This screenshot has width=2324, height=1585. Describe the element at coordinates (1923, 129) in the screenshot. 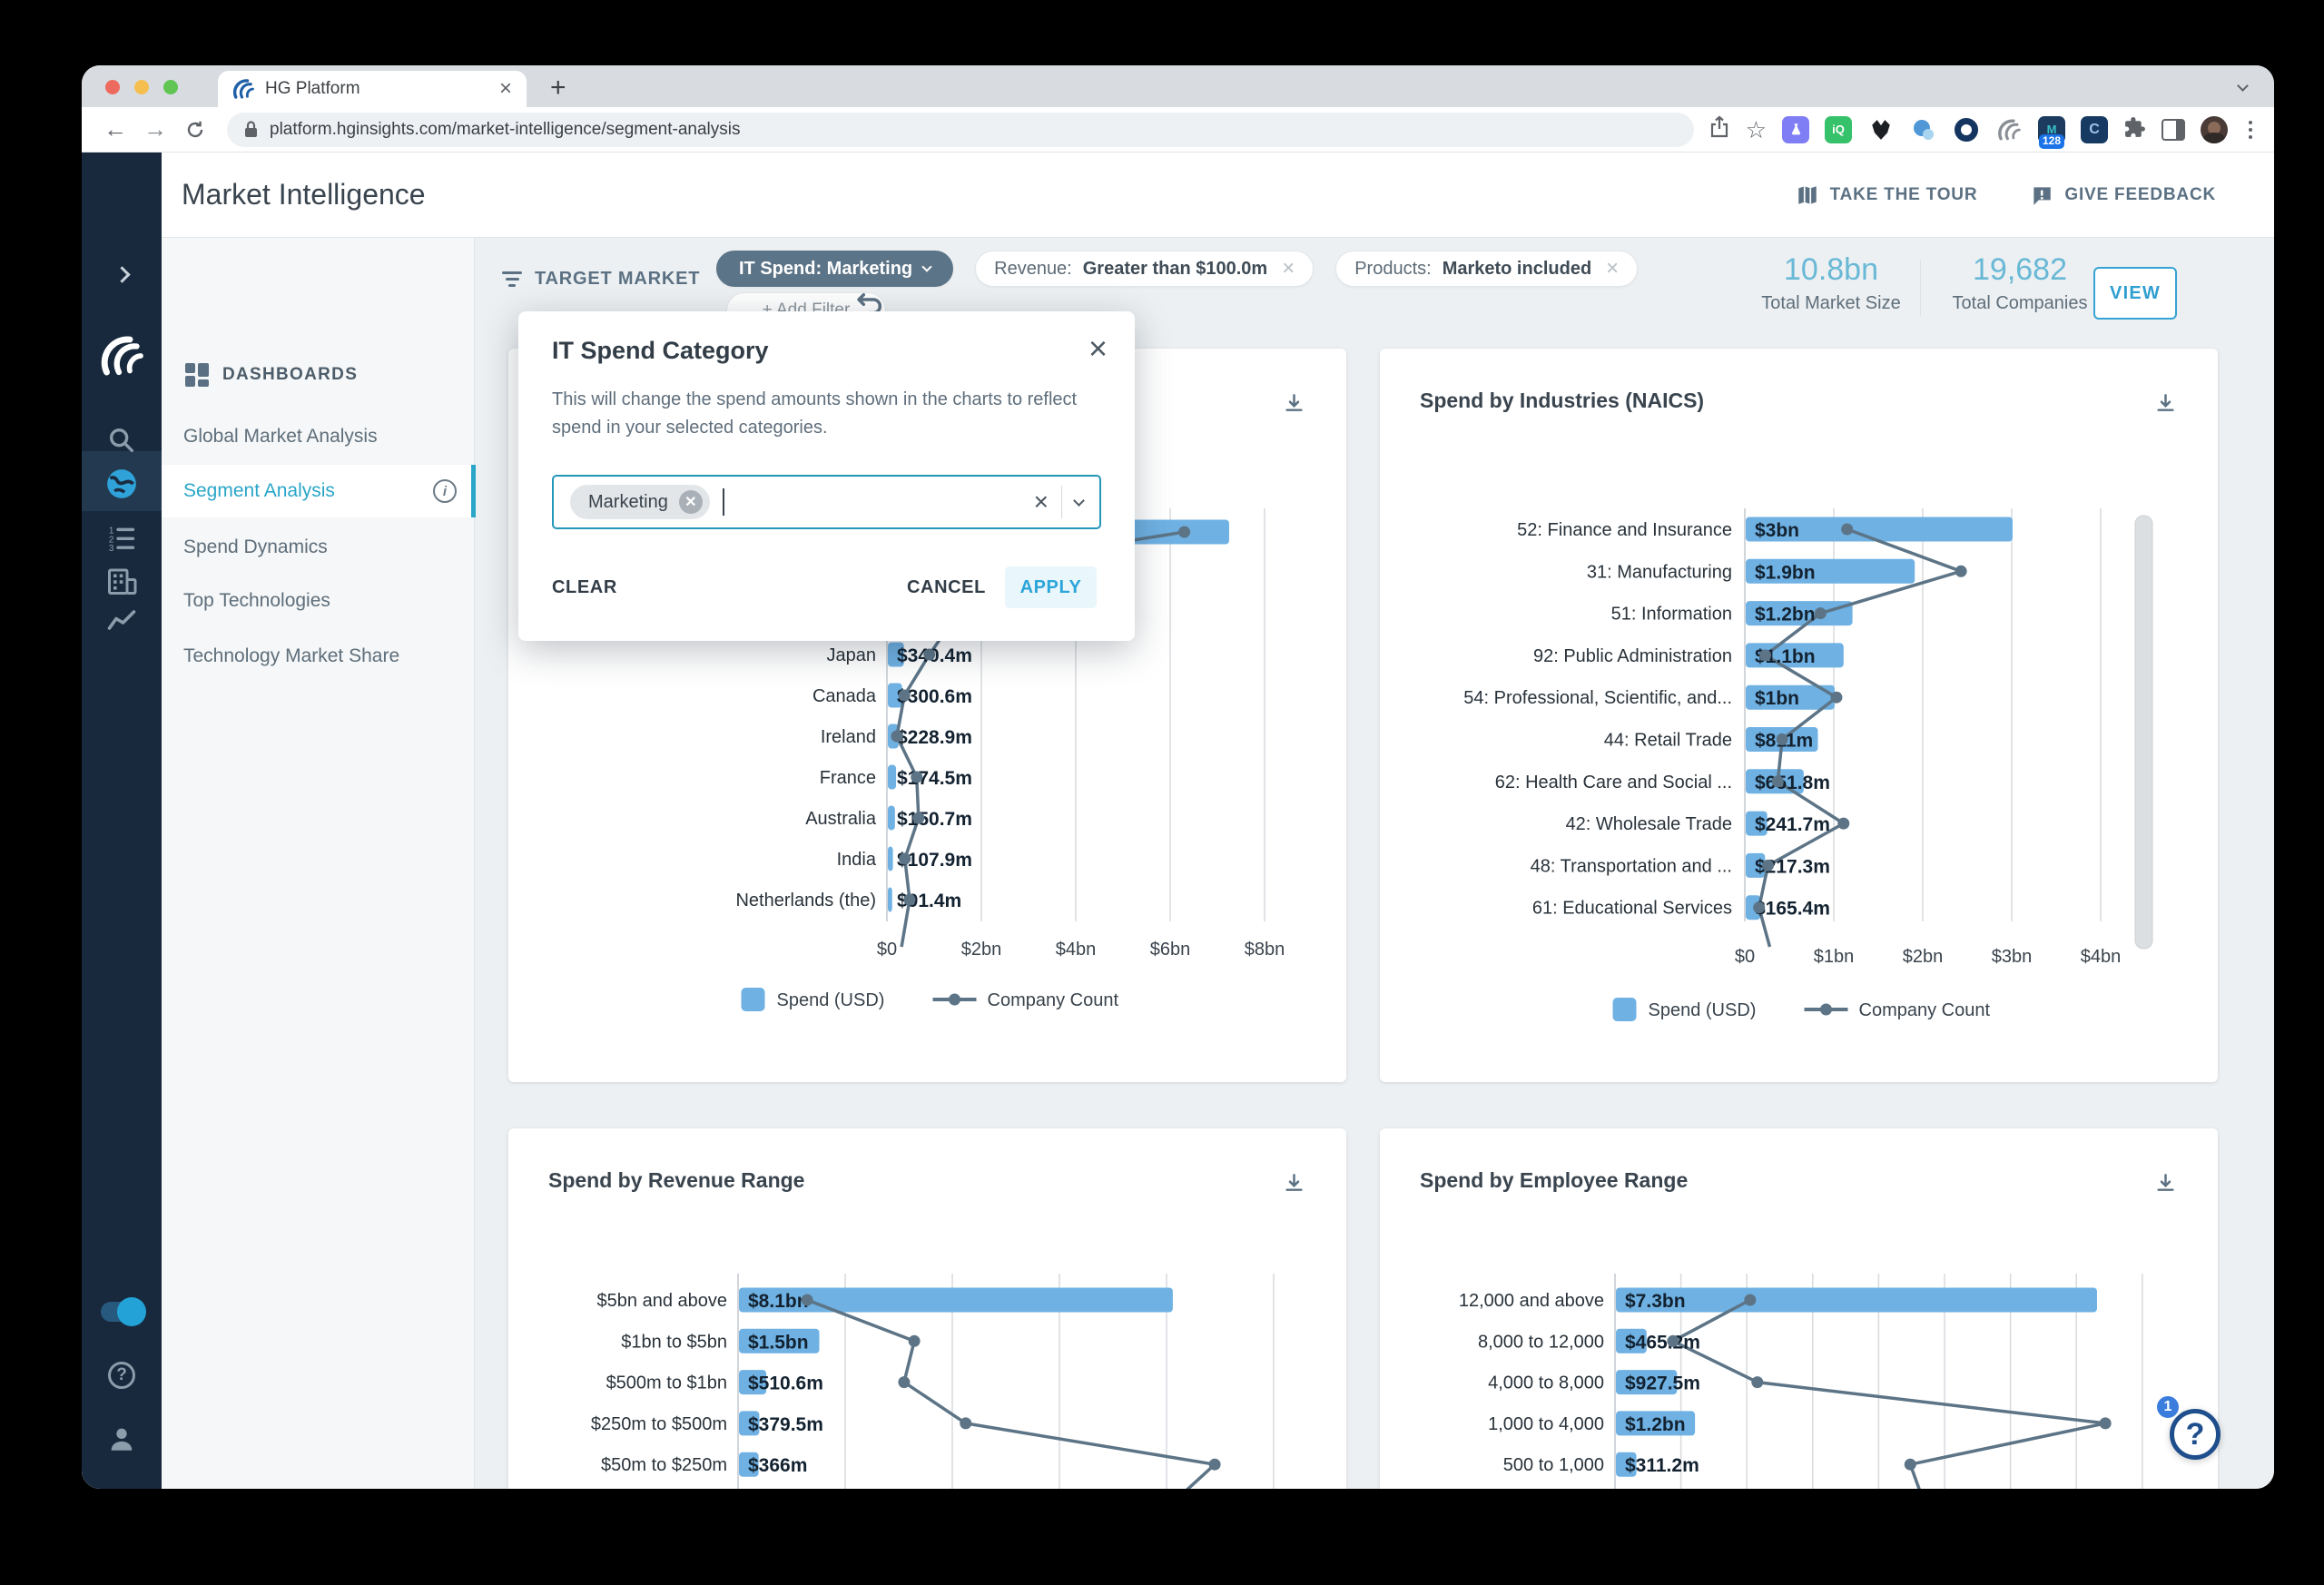

I see `extension-chat-icon` at that location.